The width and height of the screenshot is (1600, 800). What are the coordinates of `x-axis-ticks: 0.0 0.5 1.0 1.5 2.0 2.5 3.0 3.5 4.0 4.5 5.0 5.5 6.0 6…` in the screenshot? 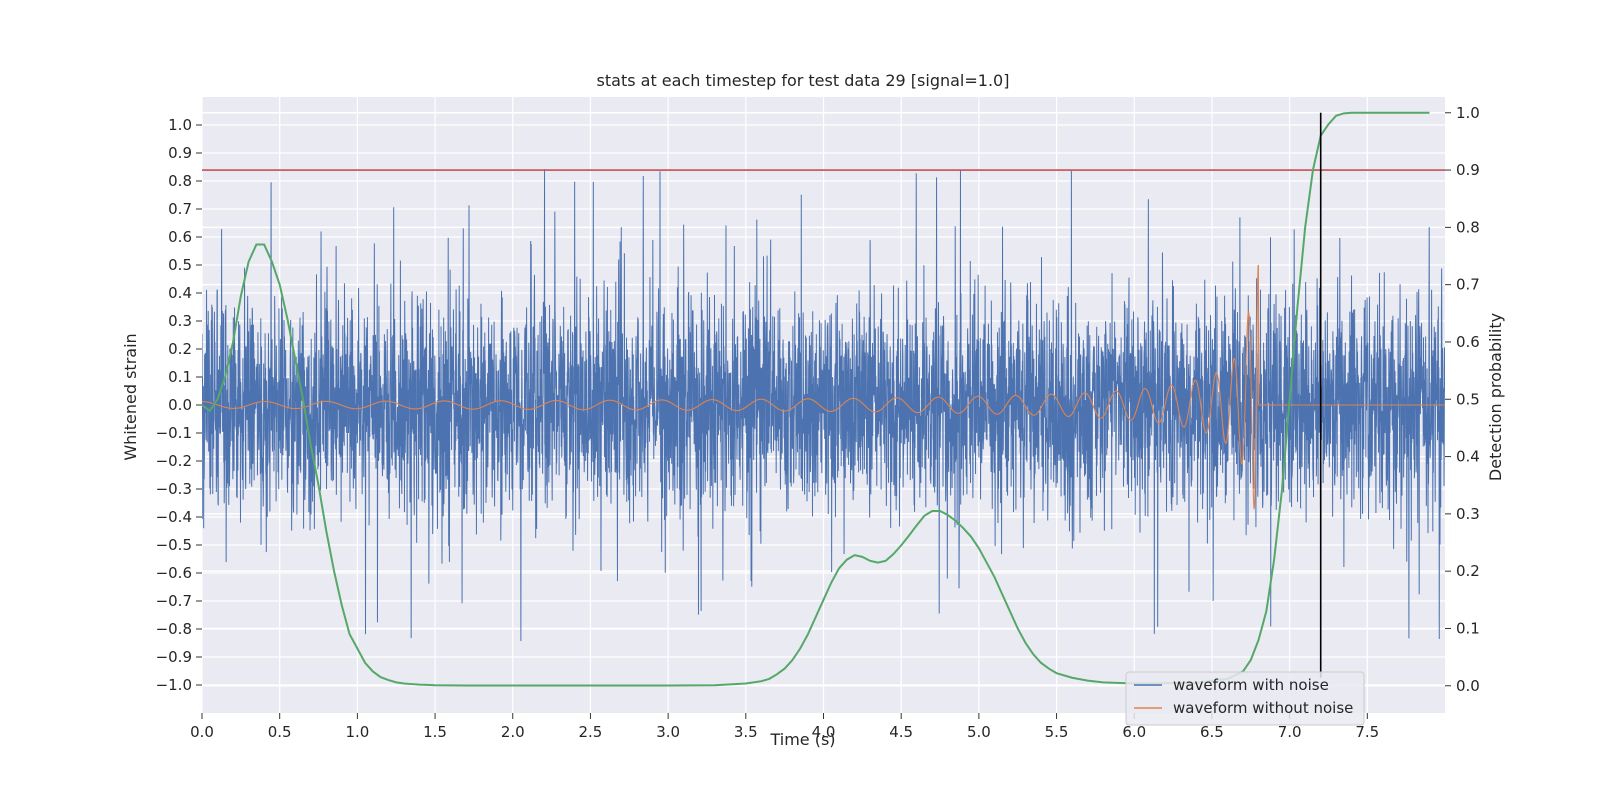 It's located at (784, 727).